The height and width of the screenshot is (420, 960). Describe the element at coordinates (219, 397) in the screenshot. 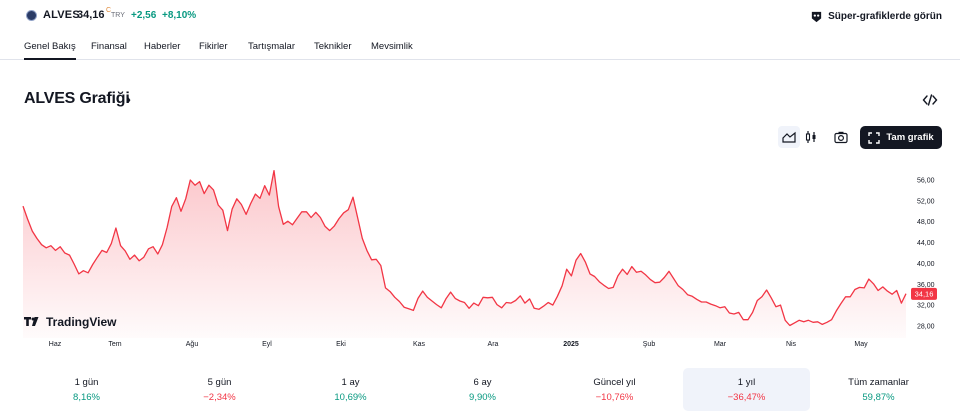

I see `period-value: −2,34%` at that location.